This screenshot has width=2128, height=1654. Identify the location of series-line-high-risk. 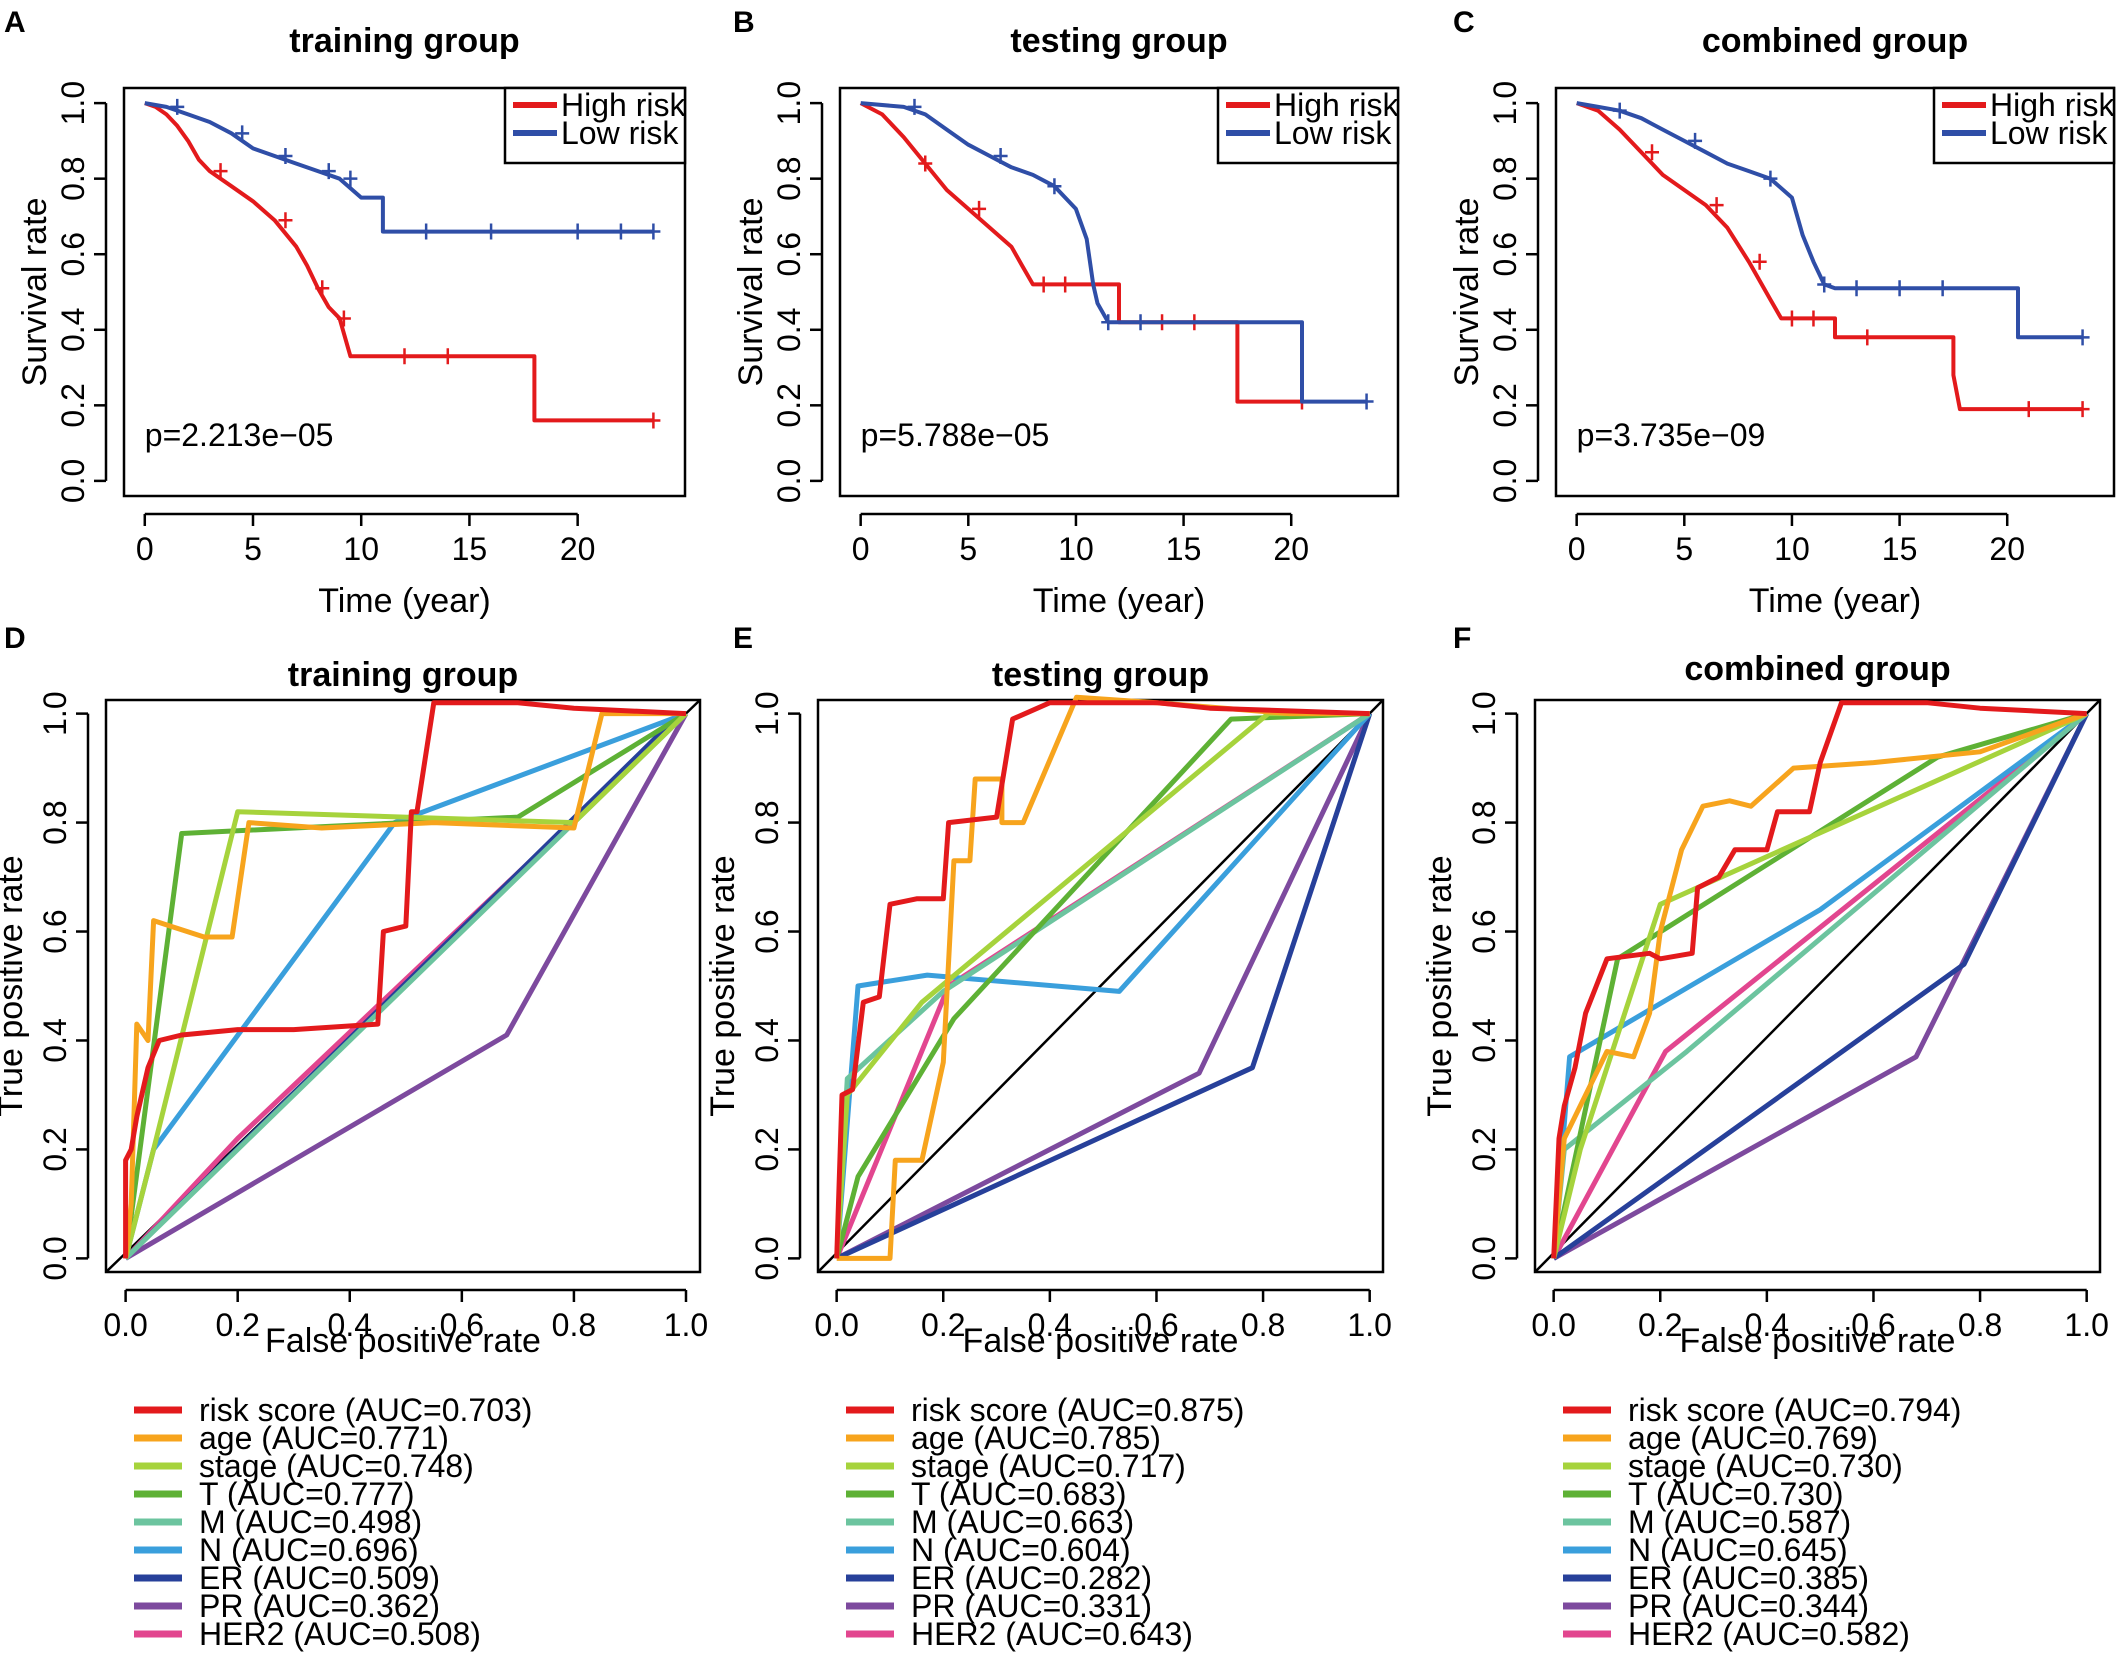
(399, 262).